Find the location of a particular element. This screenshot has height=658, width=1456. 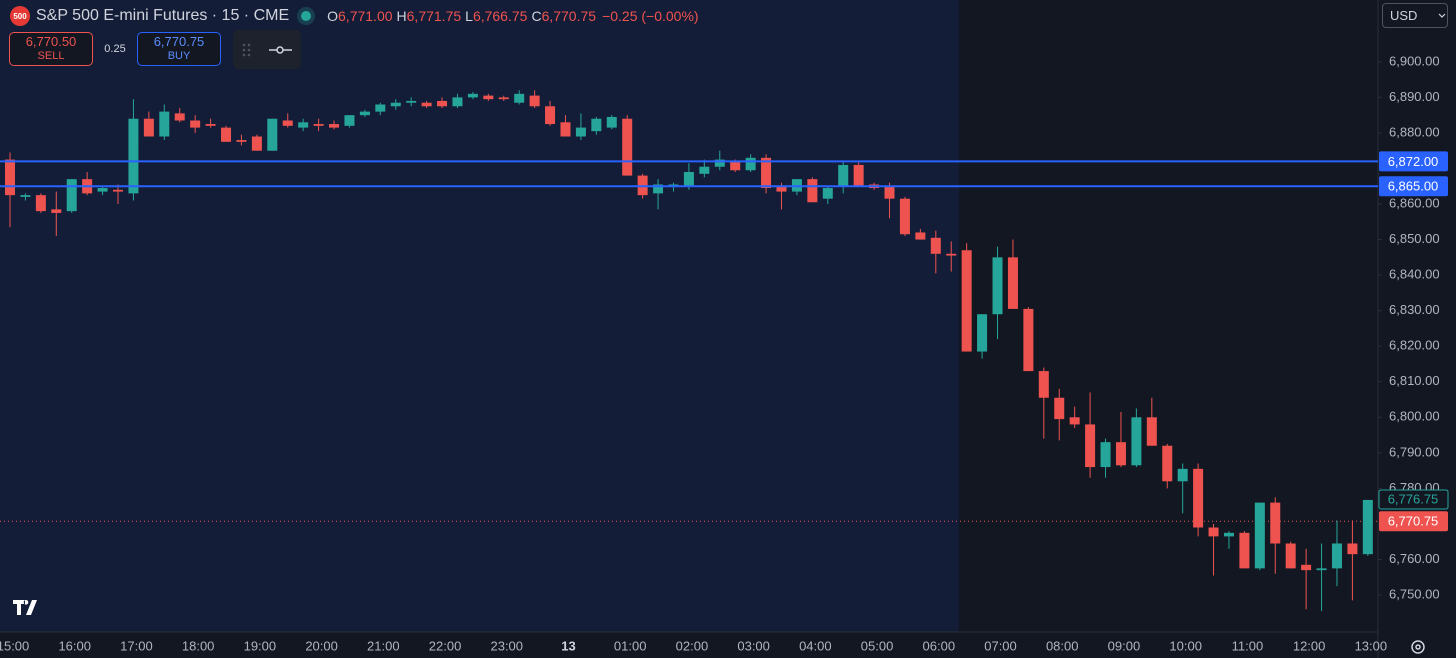

x-tick-label: 11:00 is located at coordinates (1248, 645).